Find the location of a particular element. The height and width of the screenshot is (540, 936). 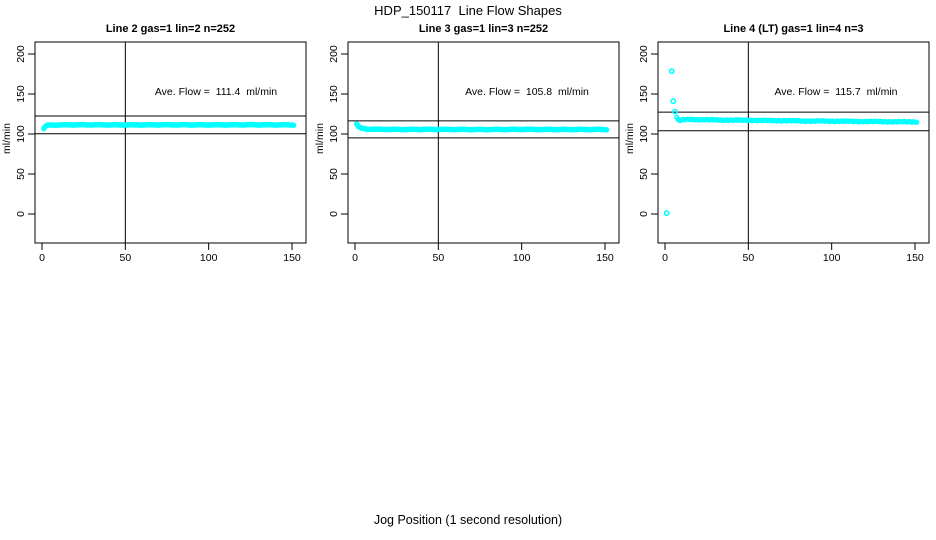

x-axis-label: Jog Position (1 second resolution) is located at coordinates (468, 520).